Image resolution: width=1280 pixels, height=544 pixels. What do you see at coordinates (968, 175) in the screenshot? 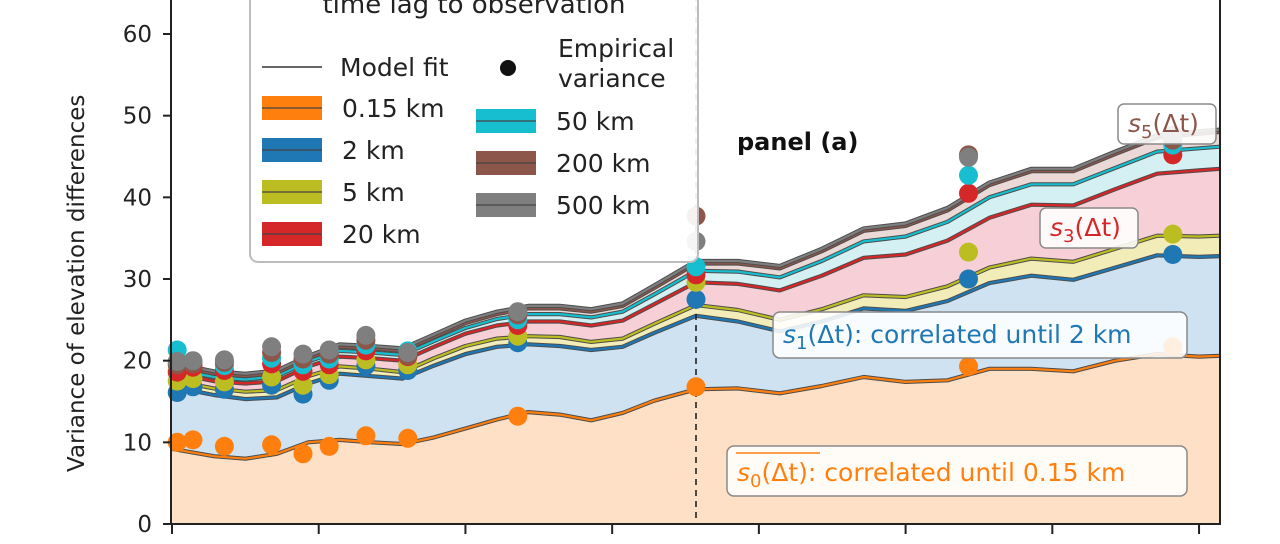
I see `point-50-km` at bounding box center [968, 175].